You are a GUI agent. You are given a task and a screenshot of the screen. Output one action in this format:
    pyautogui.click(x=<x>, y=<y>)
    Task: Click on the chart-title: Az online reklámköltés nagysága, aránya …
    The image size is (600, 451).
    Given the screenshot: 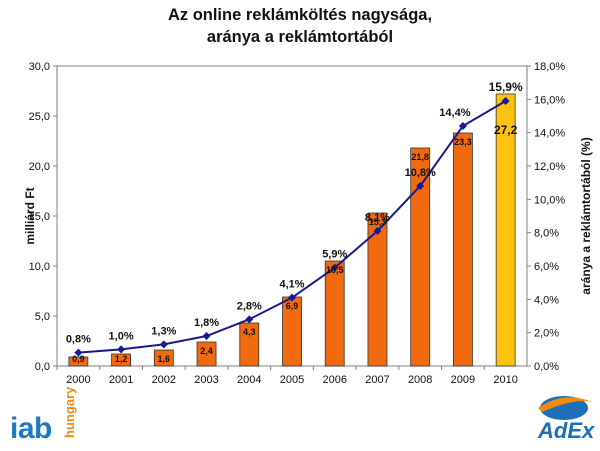 What is the action you would take?
    pyautogui.click(x=300, y=26)
    